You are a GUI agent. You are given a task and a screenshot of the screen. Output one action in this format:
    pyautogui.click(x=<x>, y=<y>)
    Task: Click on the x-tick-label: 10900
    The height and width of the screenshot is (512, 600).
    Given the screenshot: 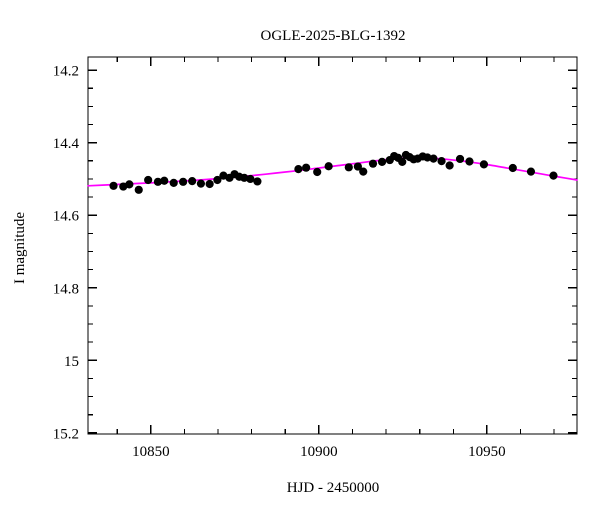 What is the action you would take?
    pyautogui.click(x=319, y=452)
    